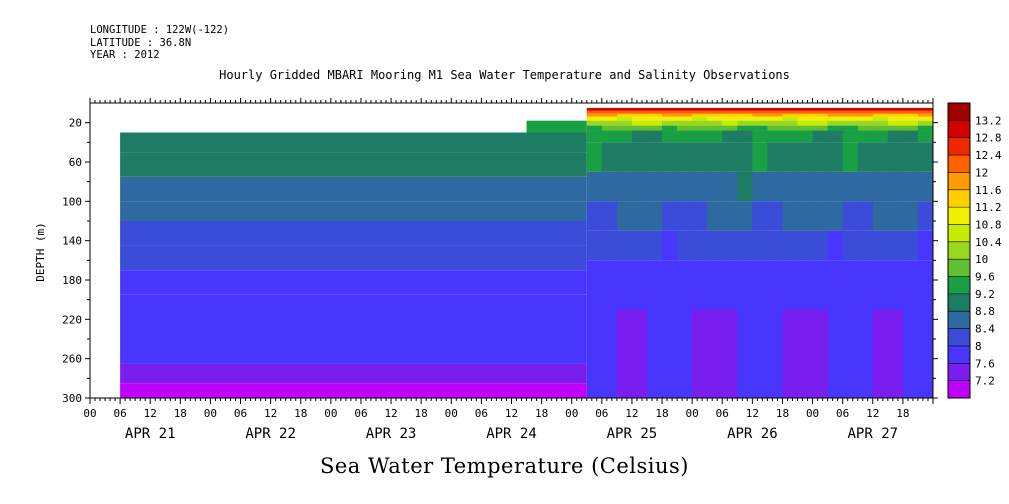  Describe the element at coordinates (72, 241) in the screenshot. I see `y-tick-label: 140` at that location.